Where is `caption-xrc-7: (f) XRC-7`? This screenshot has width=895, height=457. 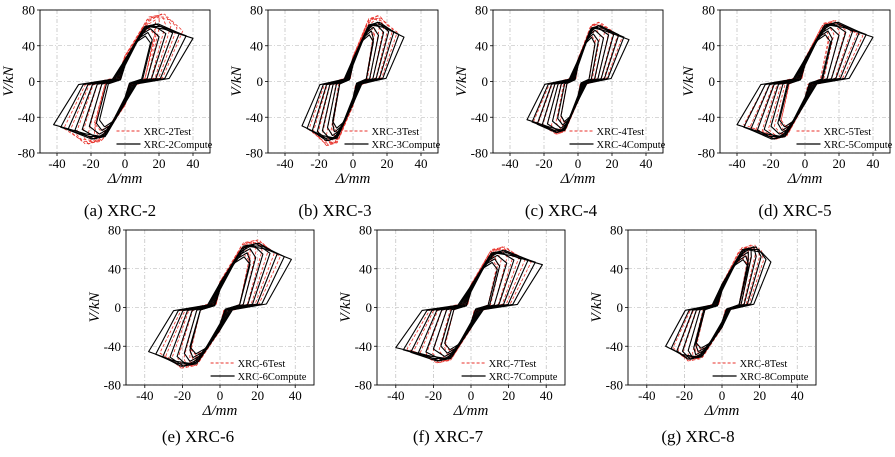 caption-xrc-7: (f) XRC-7 is located at coordinates (448, 436).